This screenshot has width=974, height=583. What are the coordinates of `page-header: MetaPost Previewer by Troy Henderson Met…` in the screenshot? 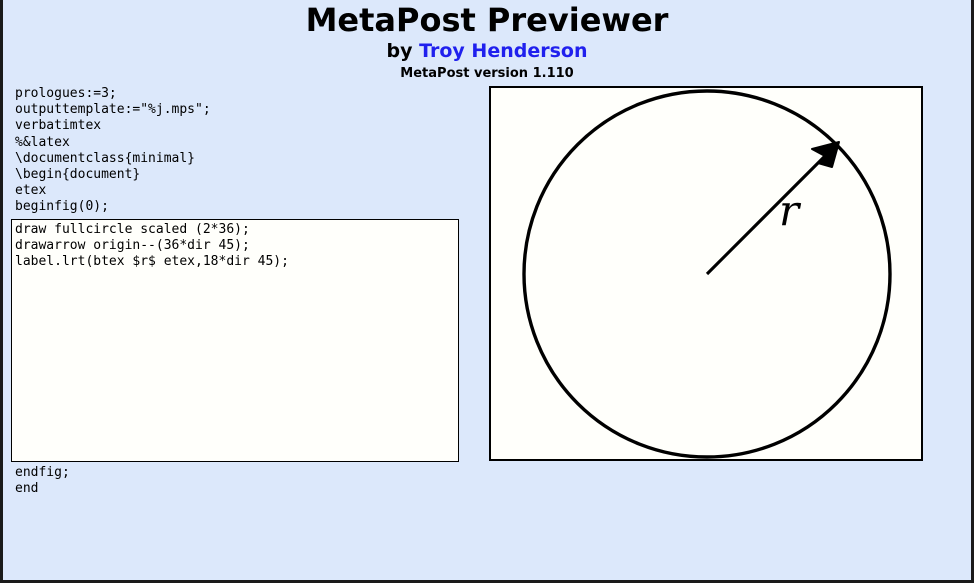 It's located at (487, 41).